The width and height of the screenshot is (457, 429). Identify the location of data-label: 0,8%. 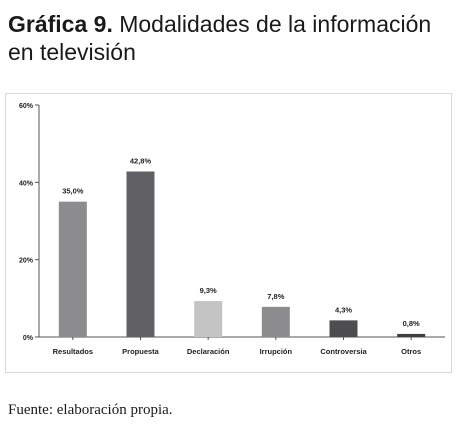
(411, 323).